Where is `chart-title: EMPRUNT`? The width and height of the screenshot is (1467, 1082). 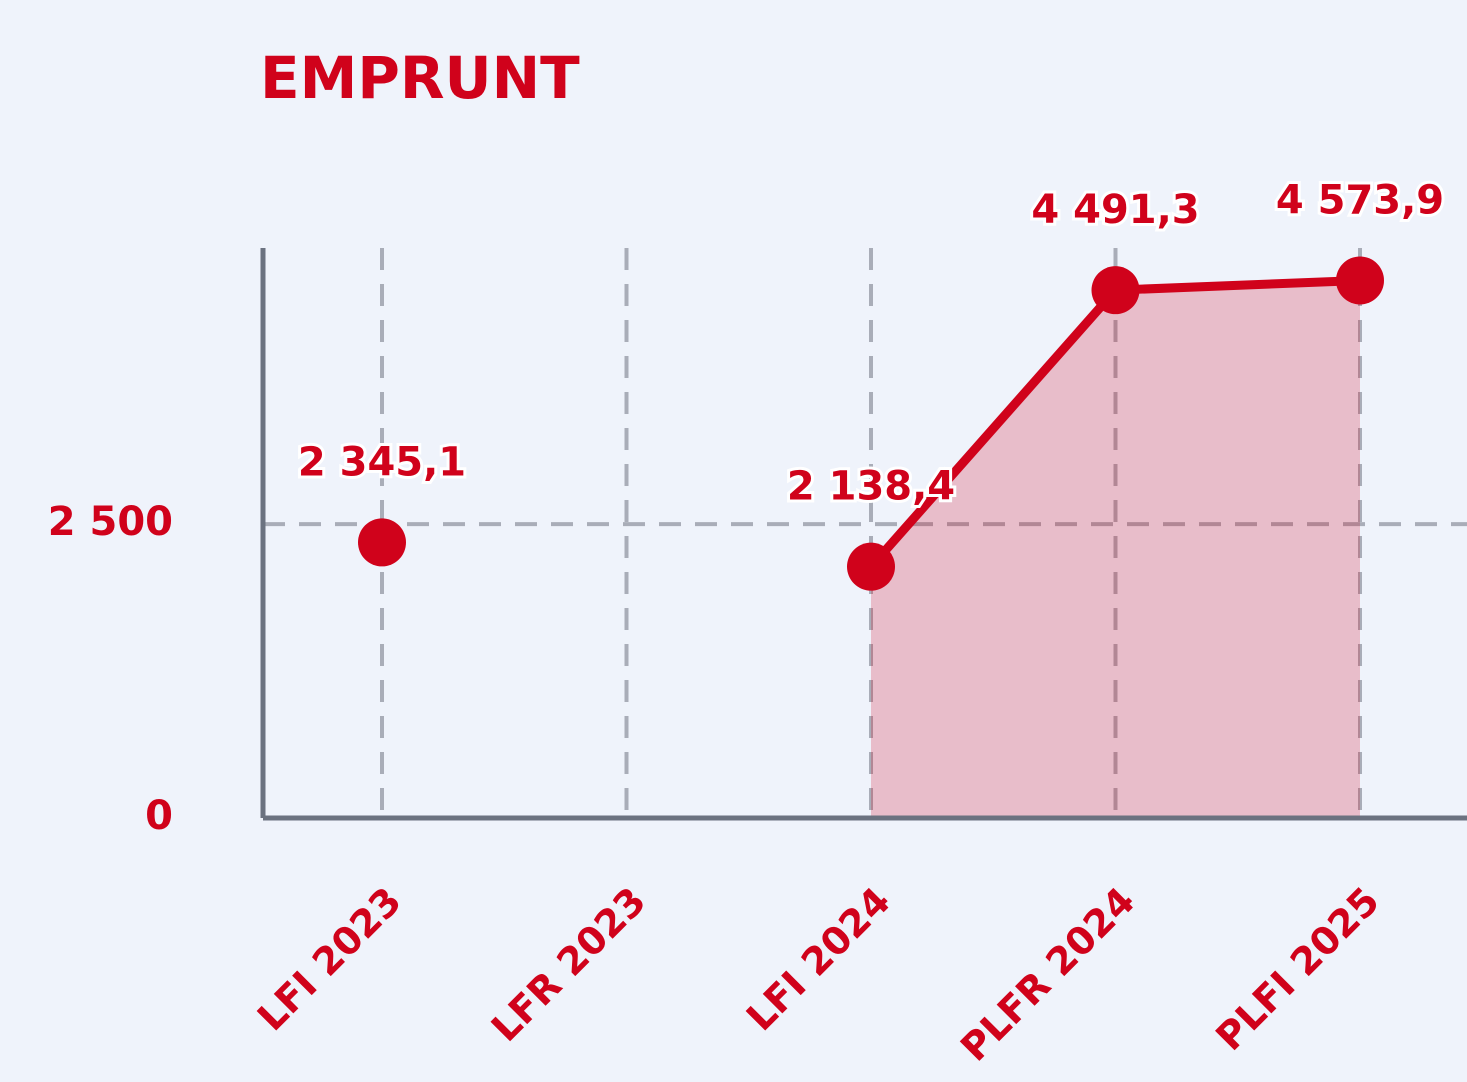 chart-title: EMPRUNT is located at coordinates (420, 78).